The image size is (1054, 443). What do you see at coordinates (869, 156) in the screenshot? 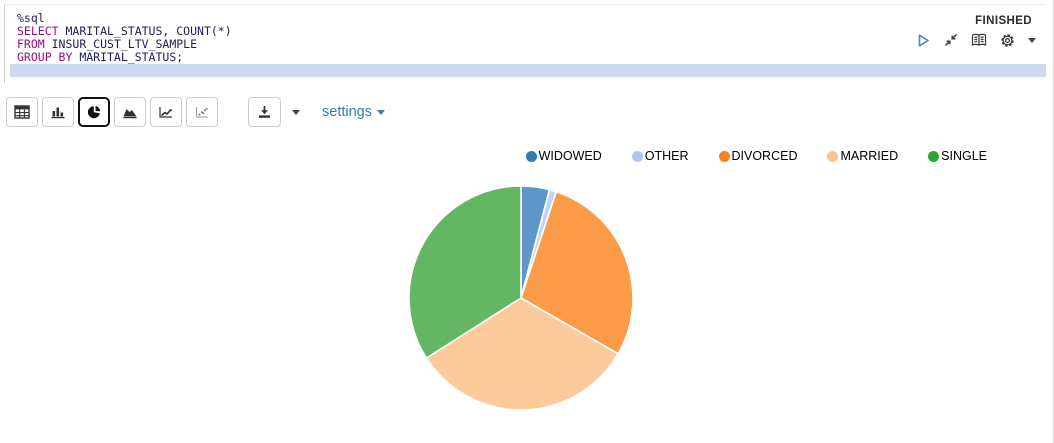
I see `legend-label: MARRIED` at bounding box center [869, 156].